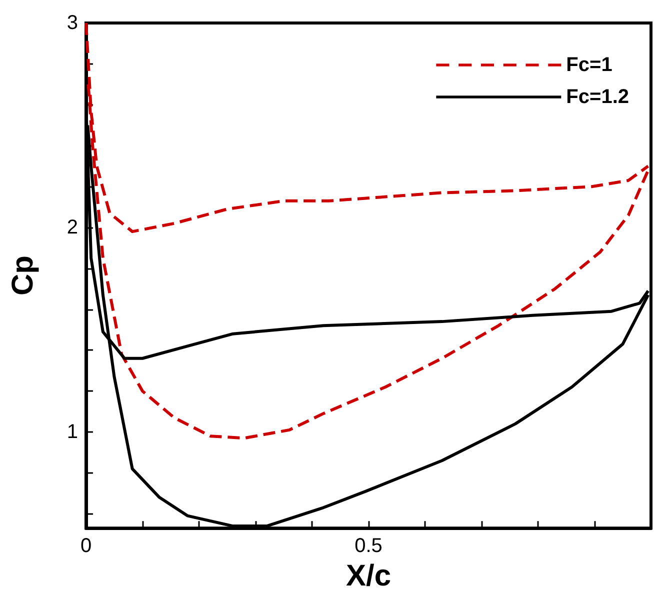 The width and height of the screenshot is (654, 596). I want to click on y-axis-title: Cp, so click(23, 276).